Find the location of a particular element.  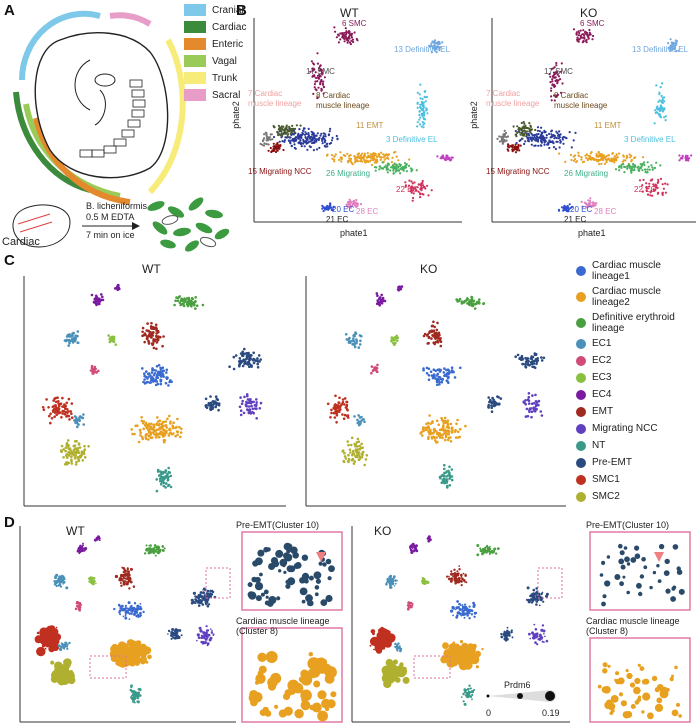

inset-point is located at coordinates (324, 564).